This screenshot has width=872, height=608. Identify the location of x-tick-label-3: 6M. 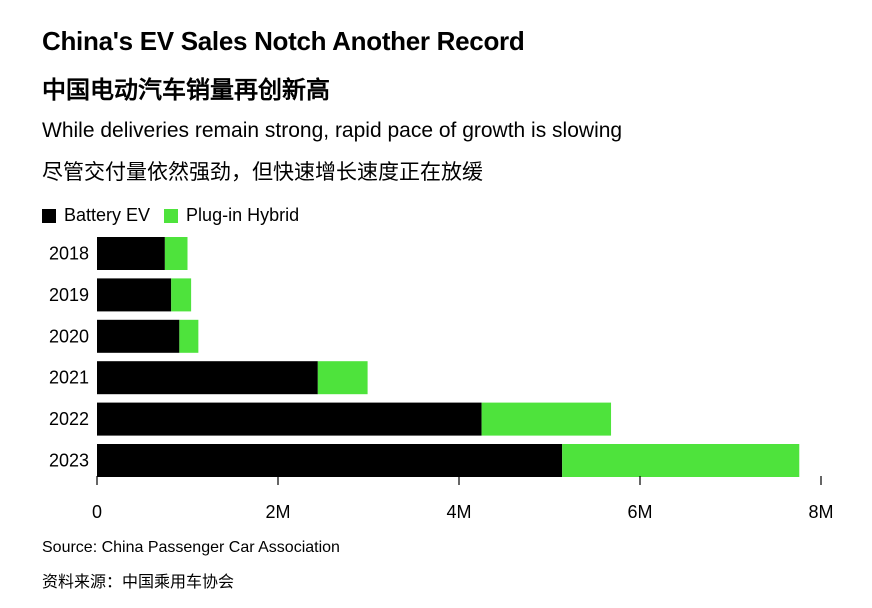
(639, 512).